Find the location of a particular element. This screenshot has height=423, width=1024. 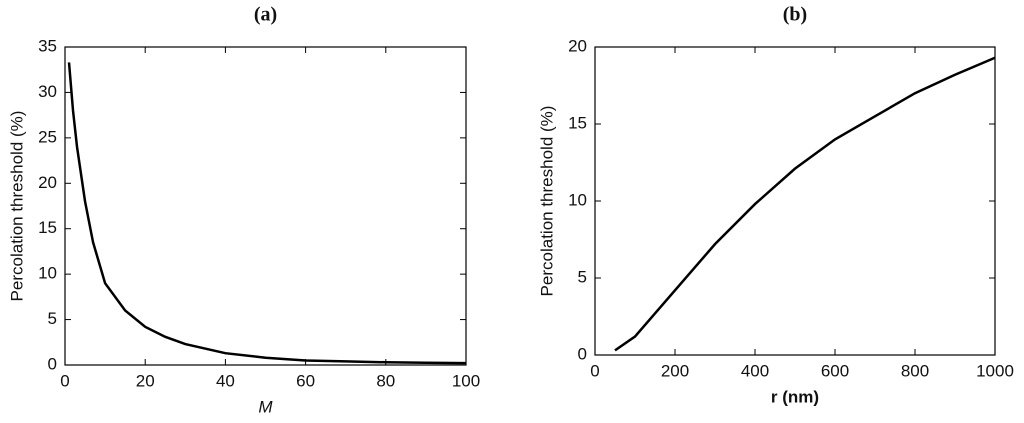

x-axis-label: r (nm) is located at coordinates (795, 396).